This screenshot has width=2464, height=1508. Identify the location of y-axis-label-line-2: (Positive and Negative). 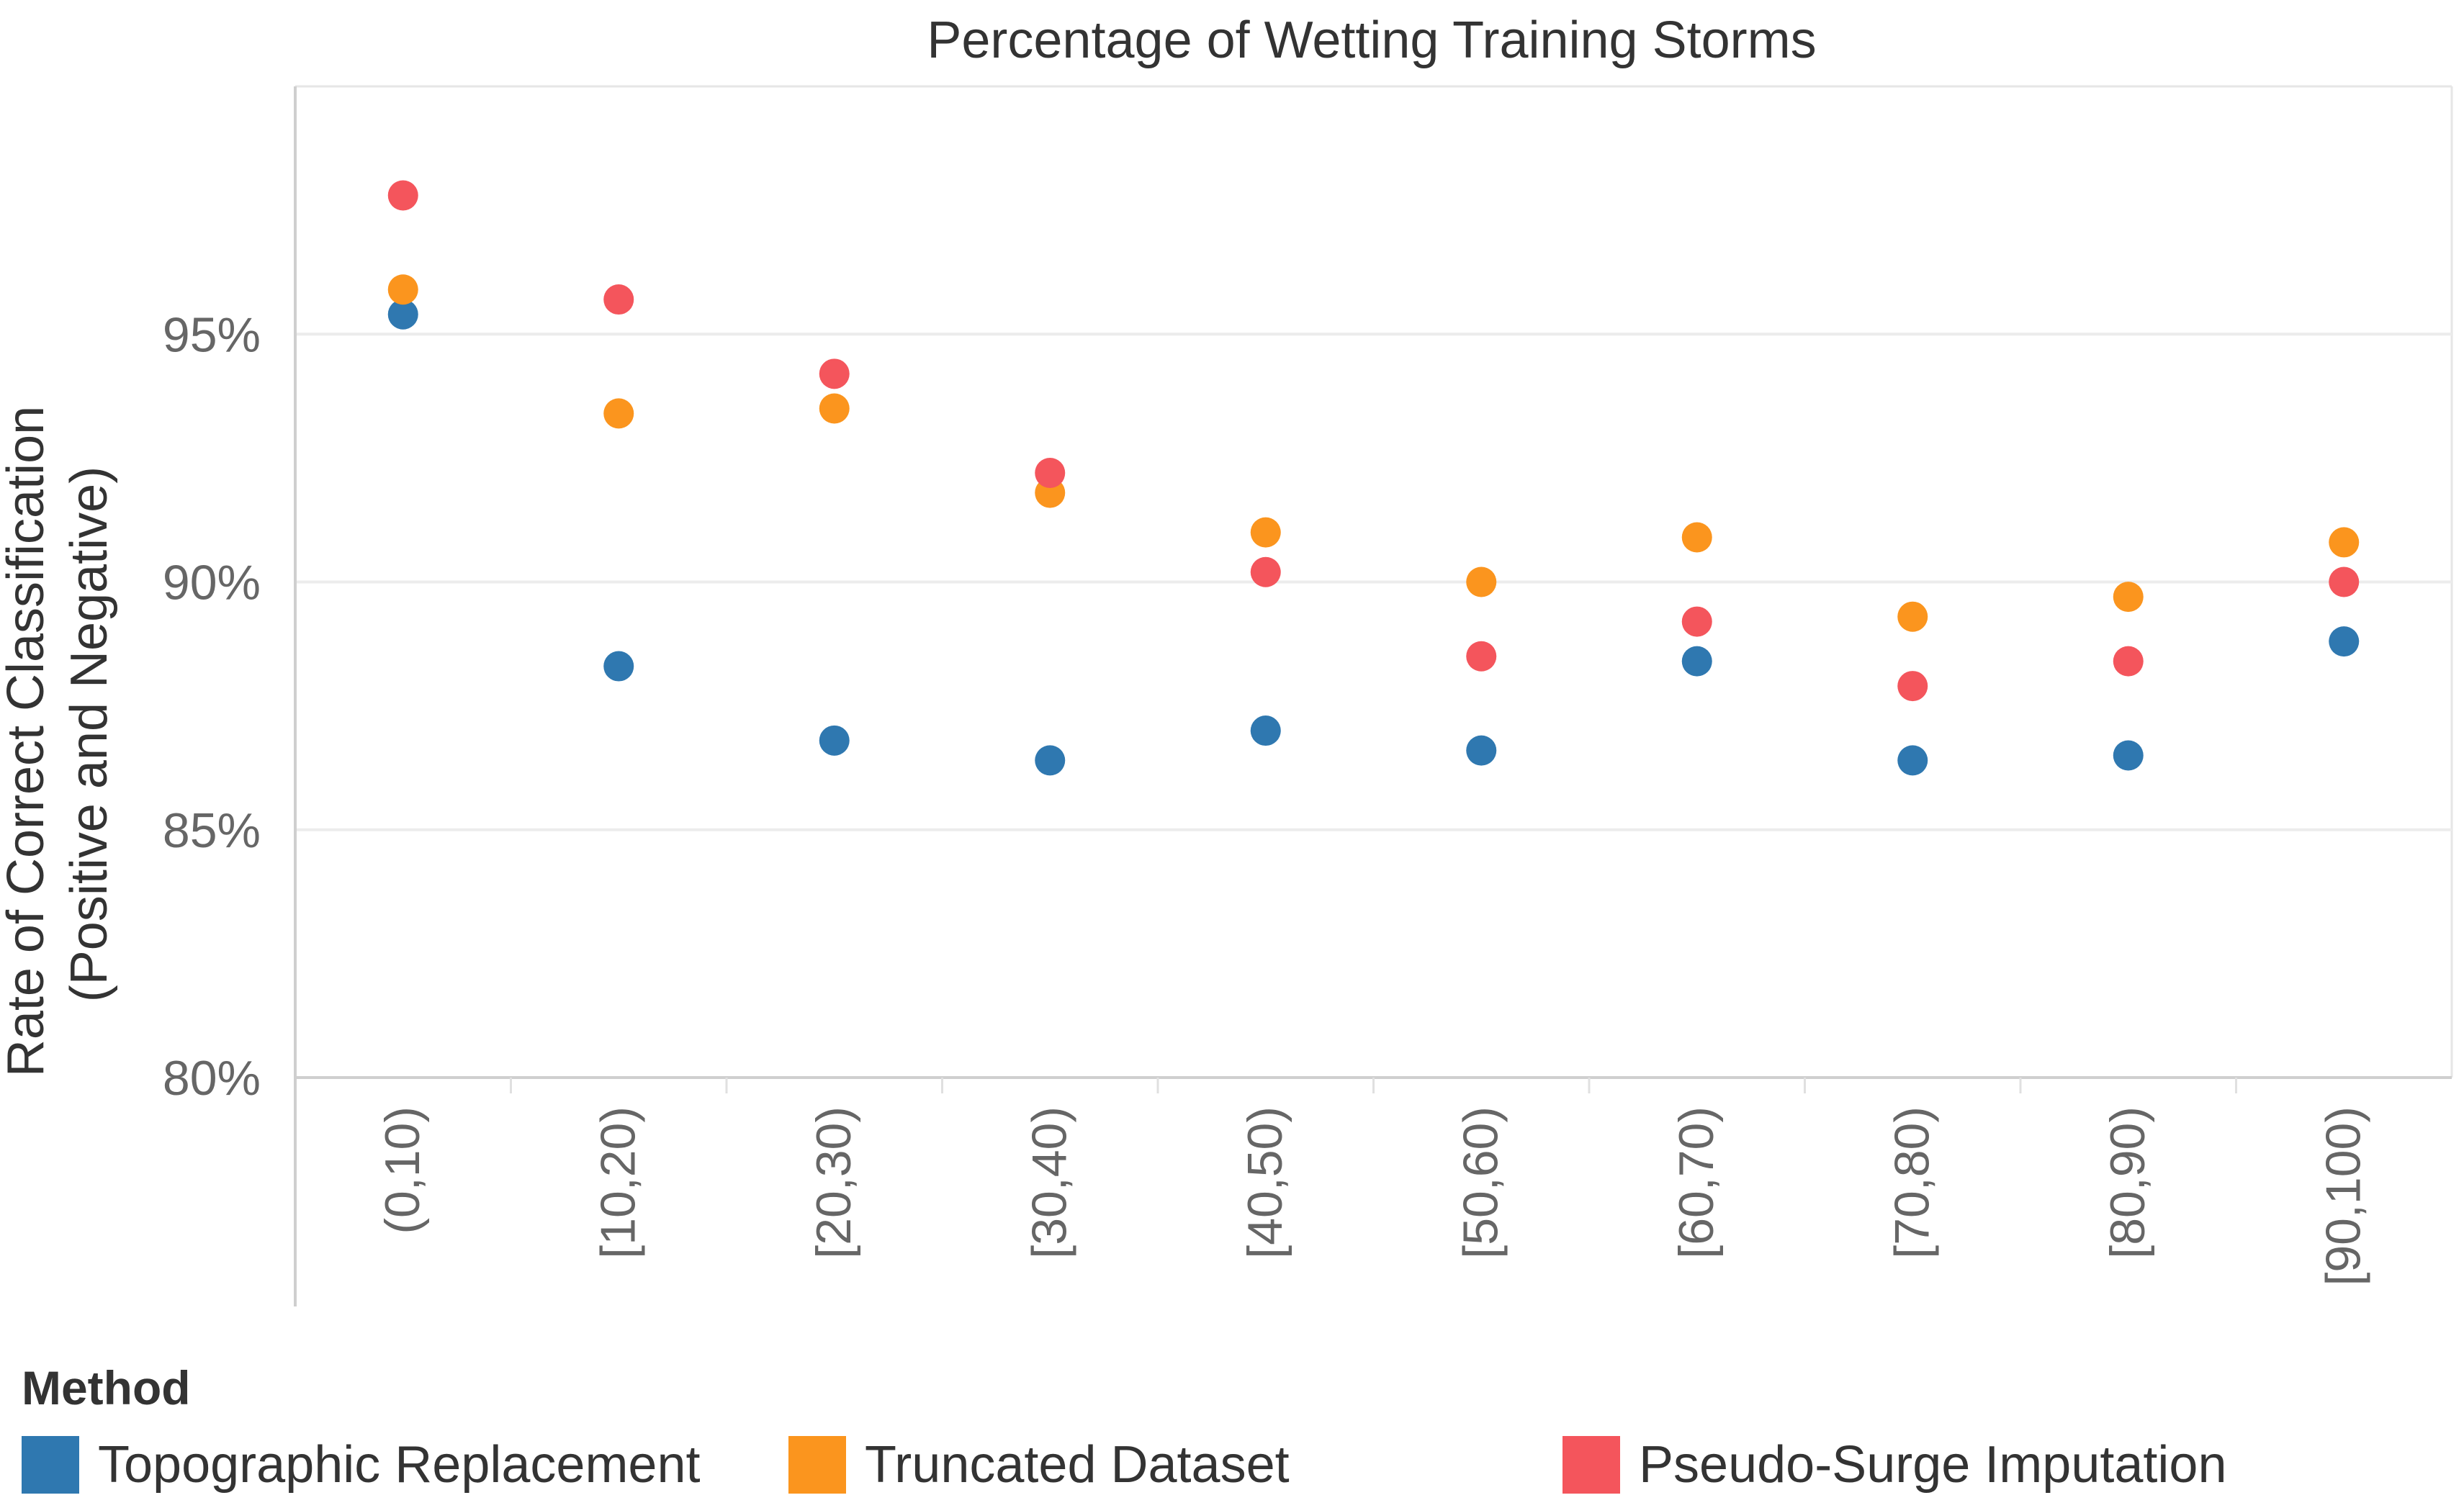
(89, 734).